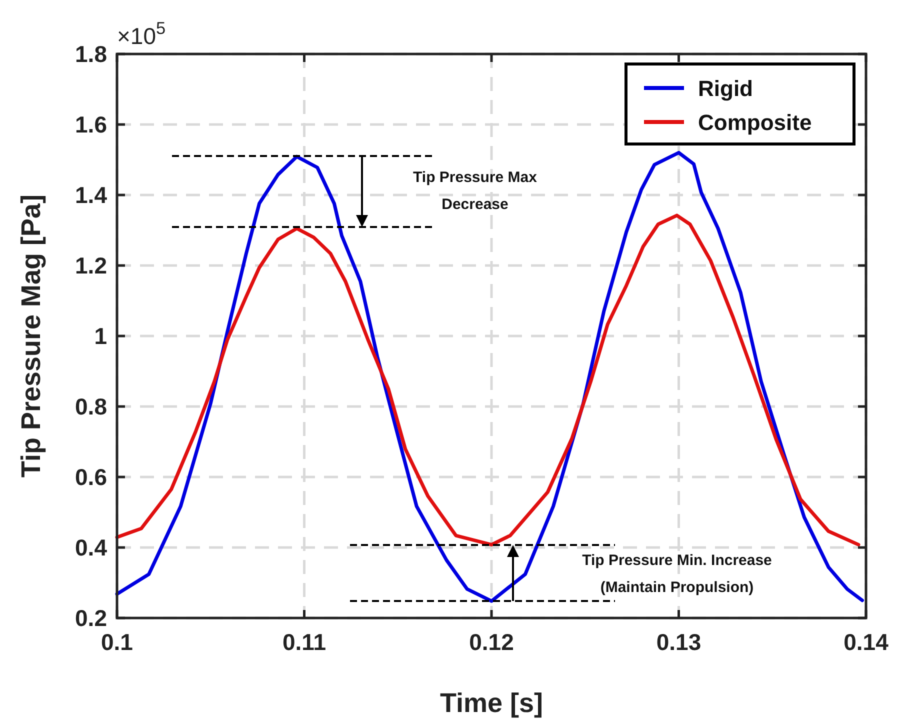 This screenshot has width=901, height=724. Describe the element at coordinates (91, 54) in the screenshot. I see `y-tick-label: 1.8` at that location.